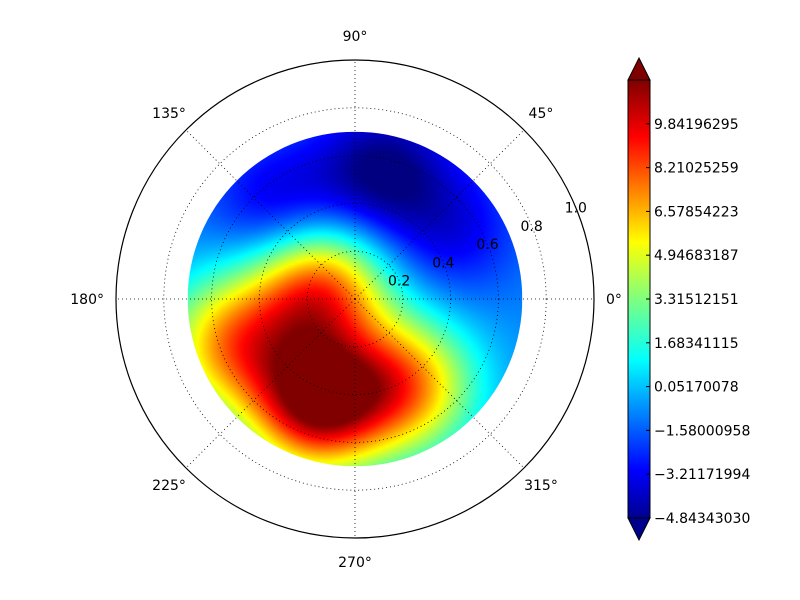 The image size is (800, 600). I want to click on colorbar-gradient, so click(639, 299).